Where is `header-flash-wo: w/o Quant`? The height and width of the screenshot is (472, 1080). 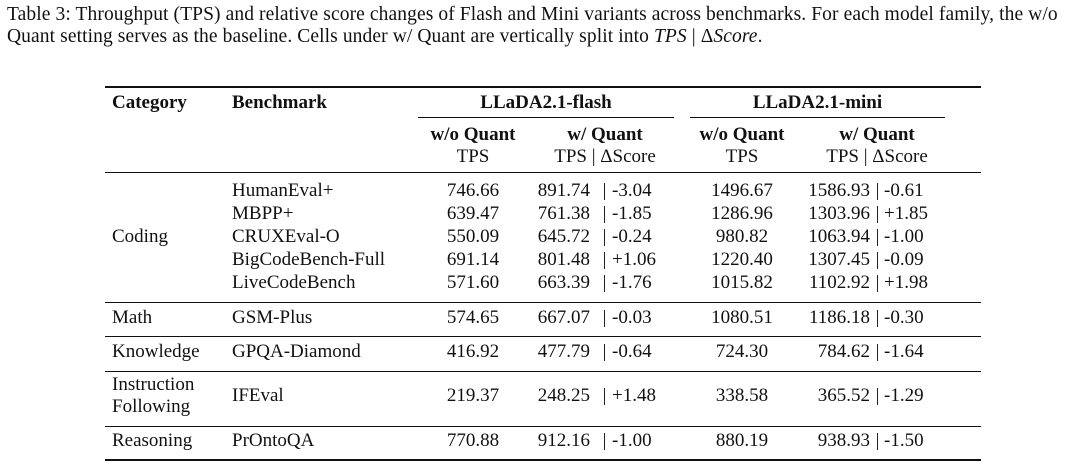 header-flash-wo: w/o Quant is located at coordinates (473, 134).